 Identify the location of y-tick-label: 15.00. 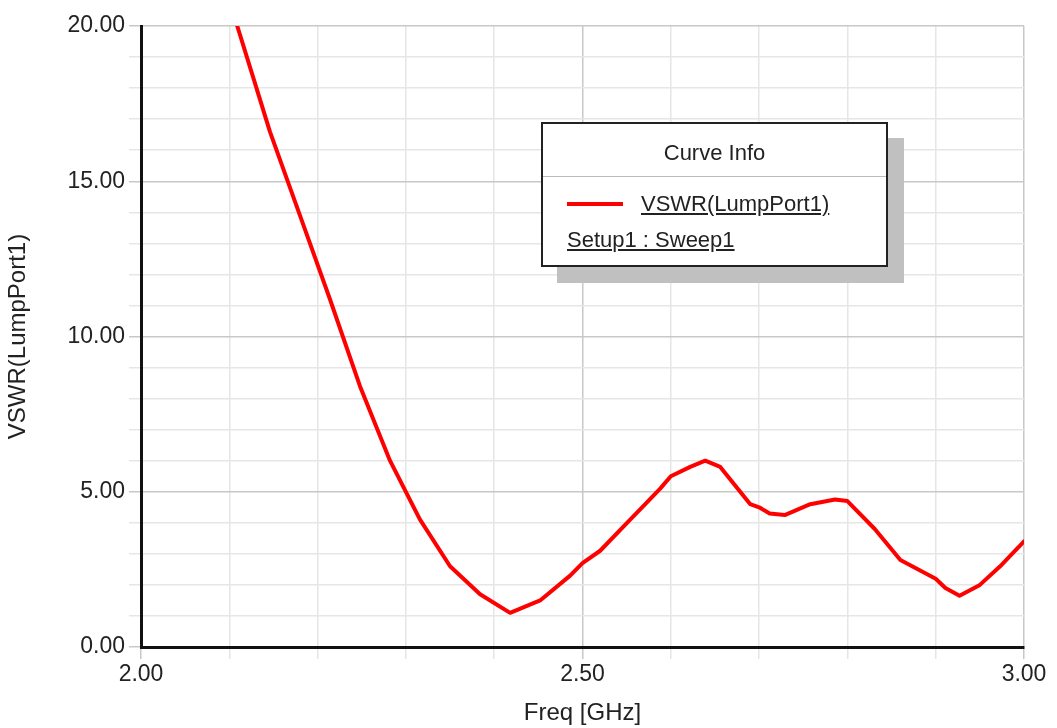
(96, 179).